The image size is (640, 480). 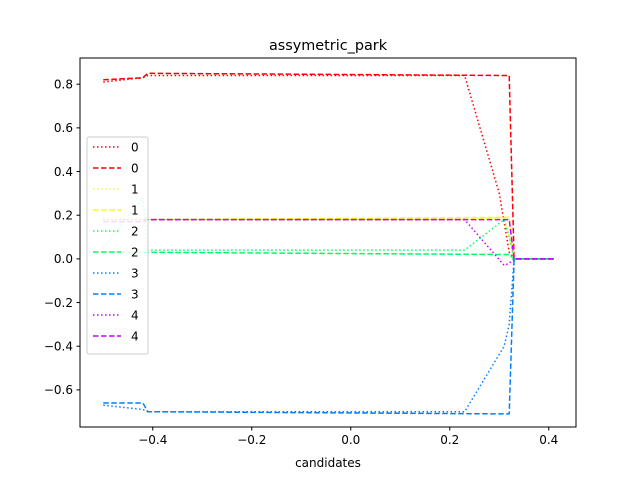 I want to click on x-tick-label: −0.4, so click(x=152, y=440).